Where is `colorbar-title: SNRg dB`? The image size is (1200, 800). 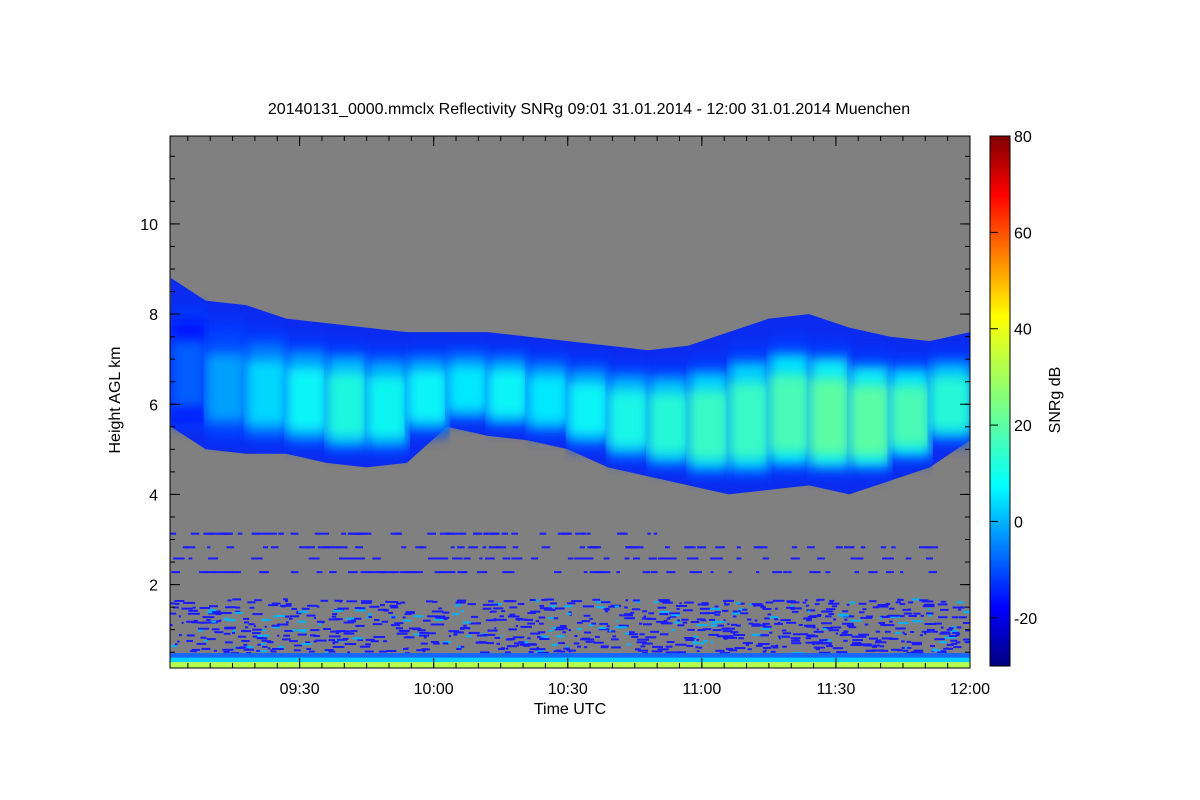
colorbar-title: SNRg dB is located at coordinates (1055, 400).